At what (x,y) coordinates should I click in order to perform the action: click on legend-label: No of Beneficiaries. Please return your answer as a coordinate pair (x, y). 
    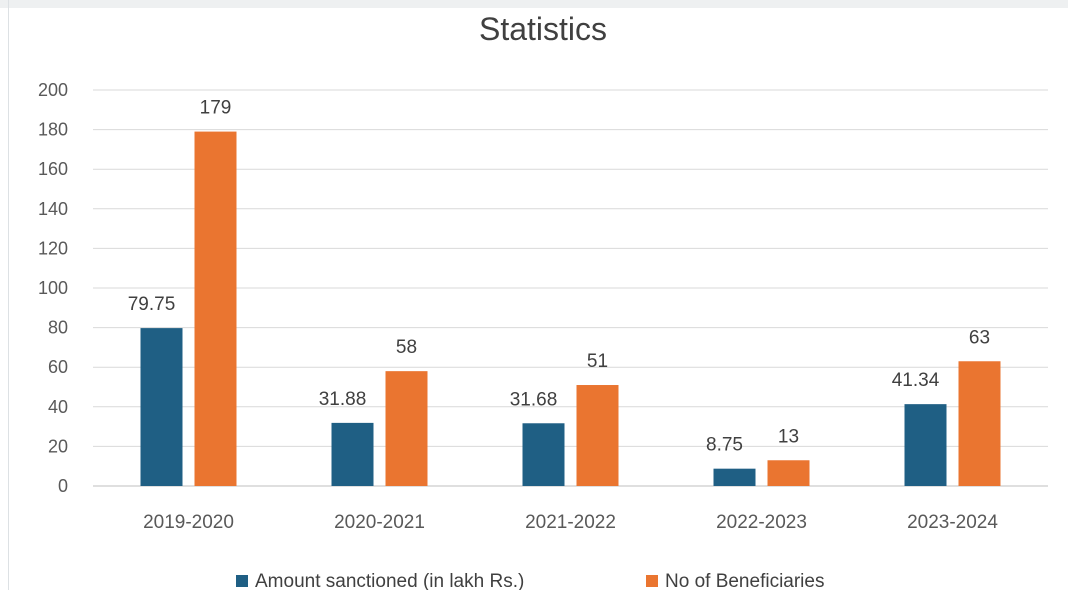
    Looking at the image, I should click on (744, 580).